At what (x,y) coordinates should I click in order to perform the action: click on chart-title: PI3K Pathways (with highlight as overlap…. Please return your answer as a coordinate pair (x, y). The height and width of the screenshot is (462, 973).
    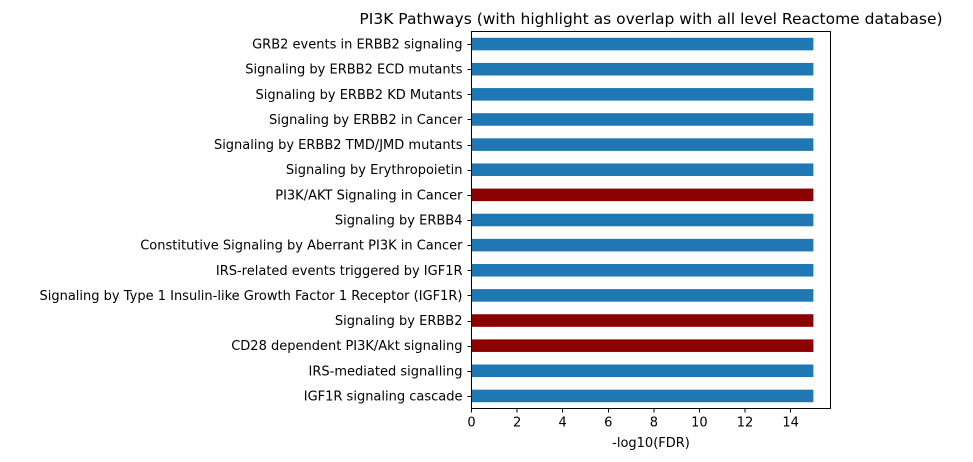
    Looking at the image, I should click on (650, 19).